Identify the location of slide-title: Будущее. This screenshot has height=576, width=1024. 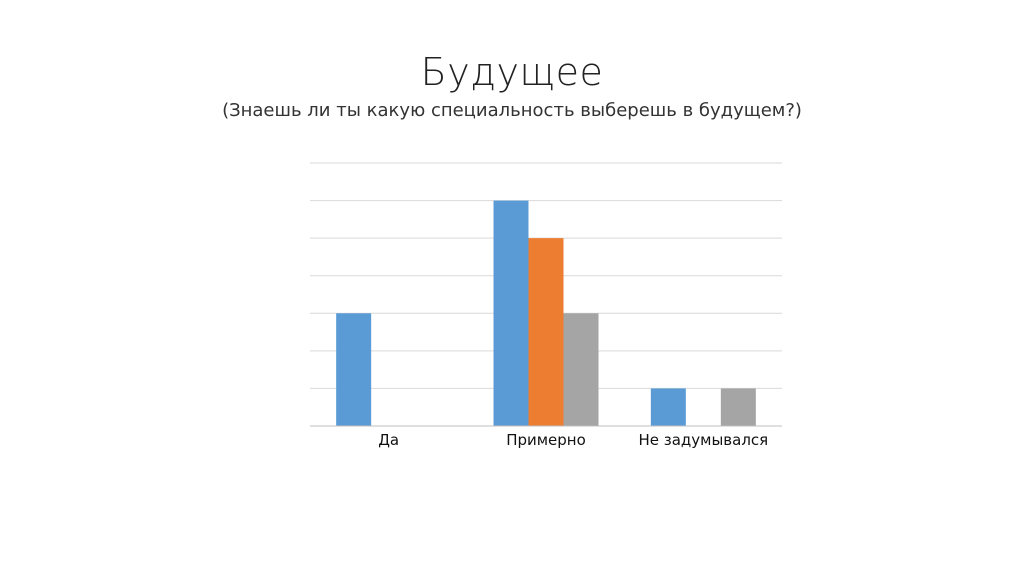
(512, 72).